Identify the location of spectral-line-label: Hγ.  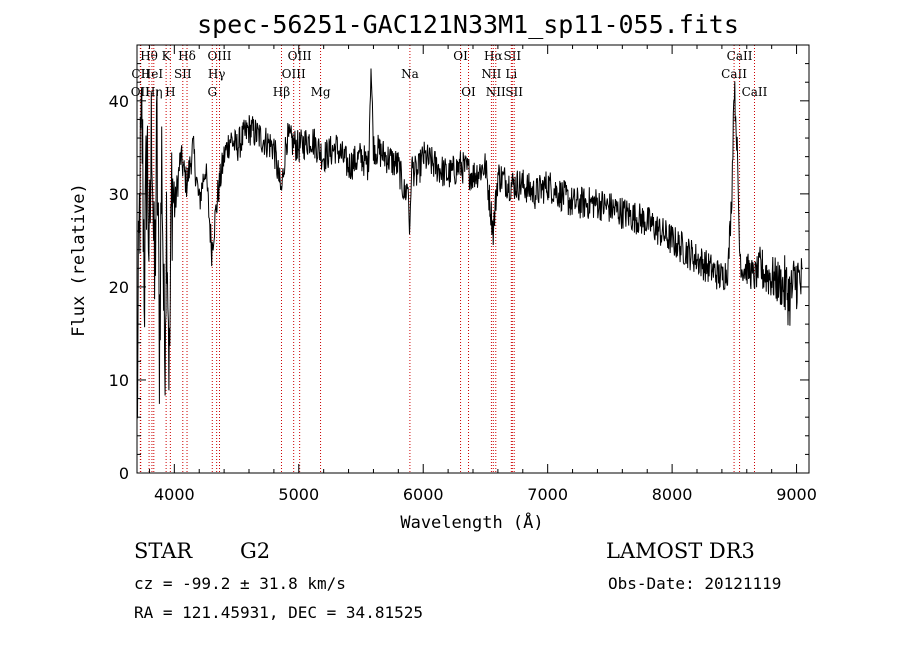
(217, 74).